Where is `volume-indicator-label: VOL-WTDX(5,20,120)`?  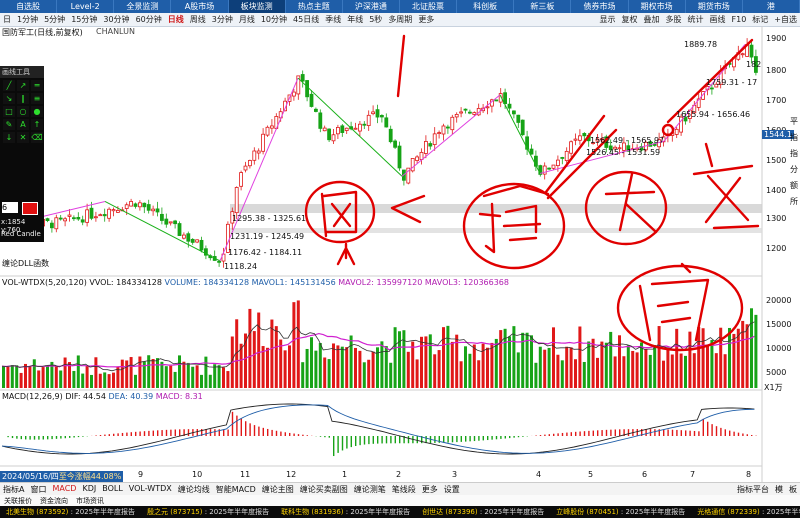
volume-indicator-label: VOL-WTDX(5,20,120) is located at coordinates (44, 282).